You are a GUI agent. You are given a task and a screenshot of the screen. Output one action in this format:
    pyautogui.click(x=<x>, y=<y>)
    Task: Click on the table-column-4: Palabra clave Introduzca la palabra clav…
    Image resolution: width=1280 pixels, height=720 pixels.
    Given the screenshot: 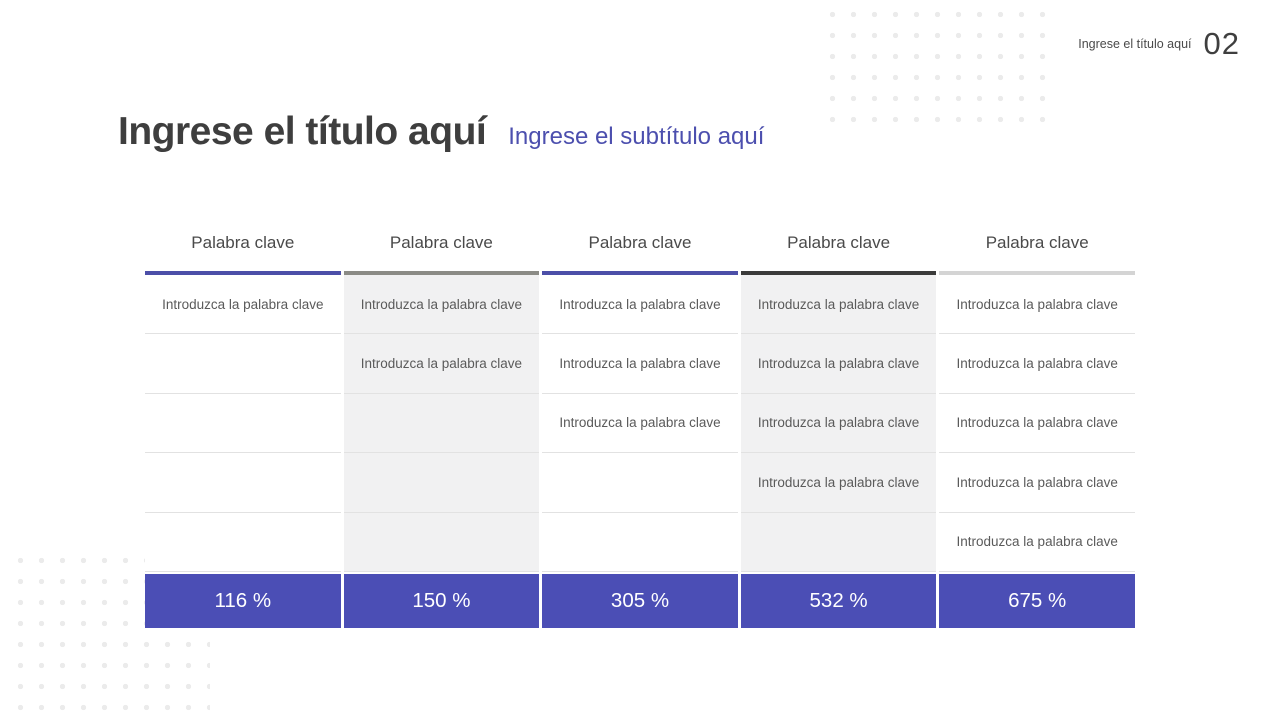 What is the action you would take?
    pyautogui.click(x=838, y=421)
    